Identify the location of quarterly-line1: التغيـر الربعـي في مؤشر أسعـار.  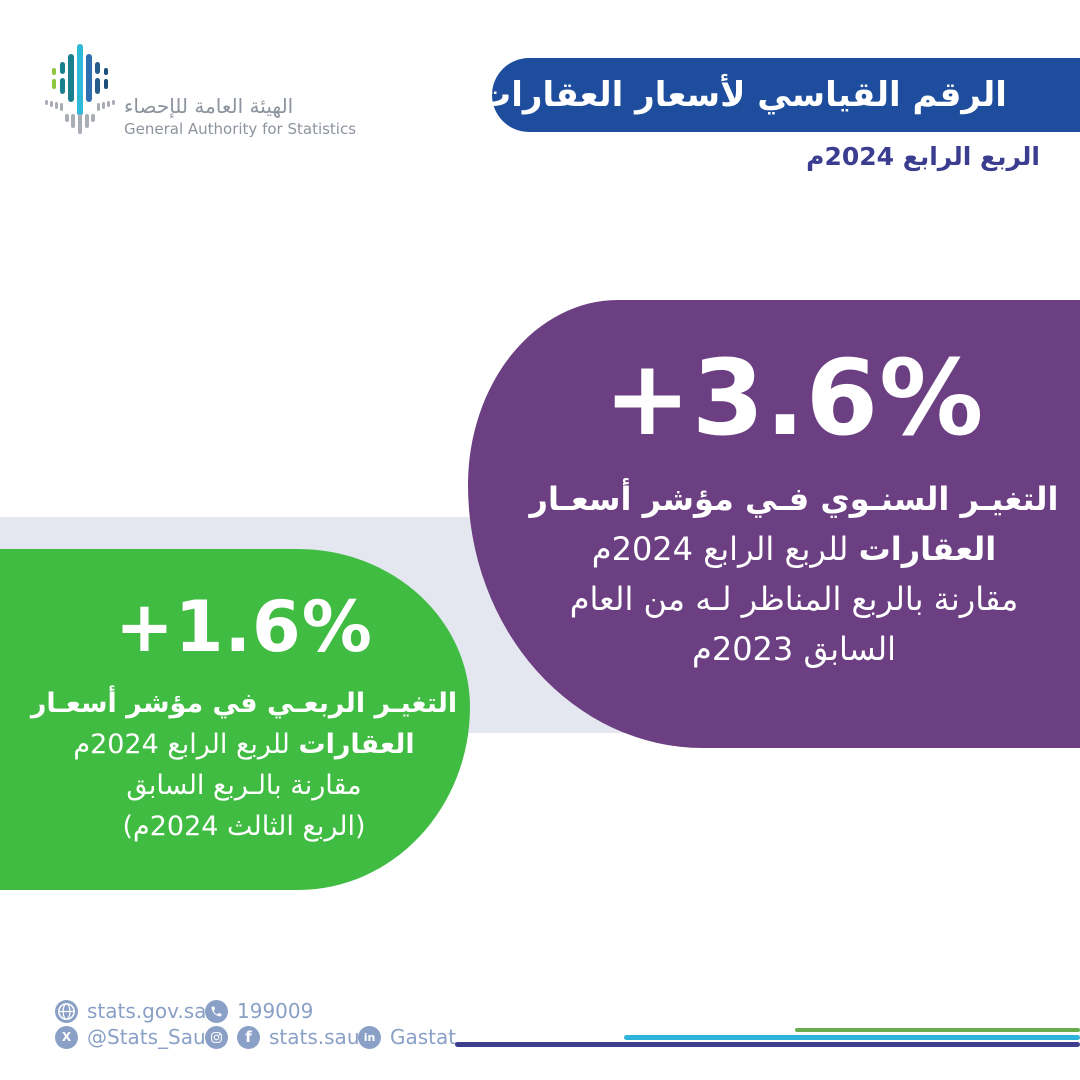
(244, 703).